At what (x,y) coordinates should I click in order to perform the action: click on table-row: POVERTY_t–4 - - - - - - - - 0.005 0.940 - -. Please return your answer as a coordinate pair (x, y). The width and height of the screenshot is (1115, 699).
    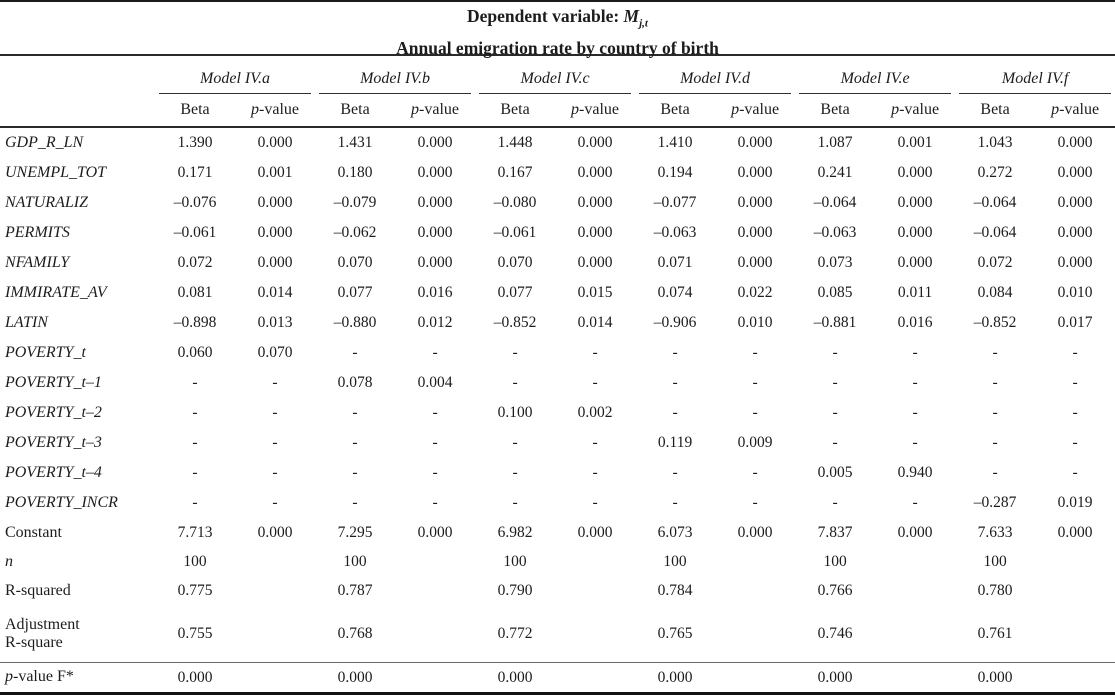
    Looking at the image, I should click on (557, 473).